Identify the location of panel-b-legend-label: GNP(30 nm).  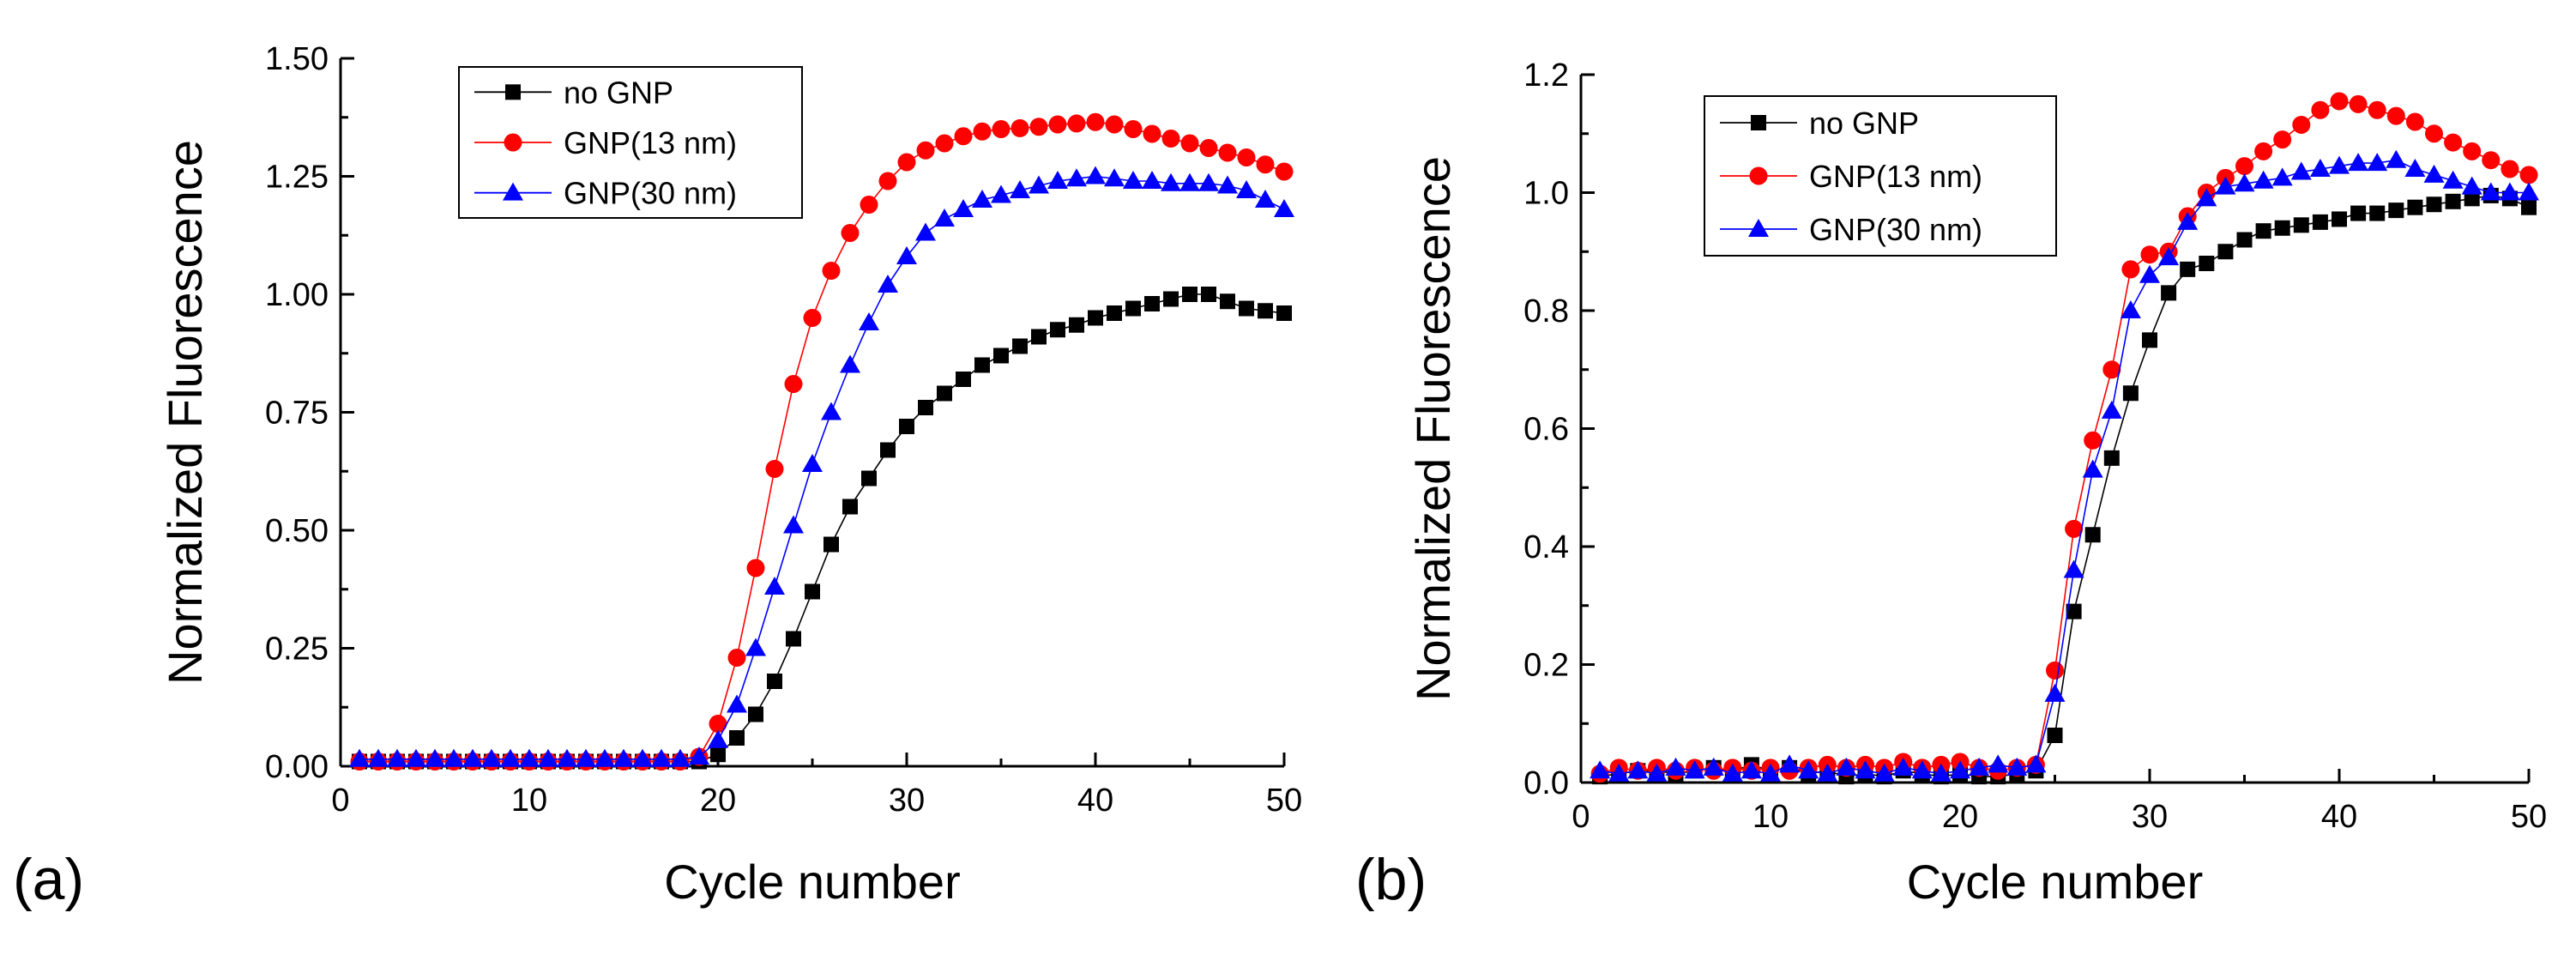
(1895, 229).